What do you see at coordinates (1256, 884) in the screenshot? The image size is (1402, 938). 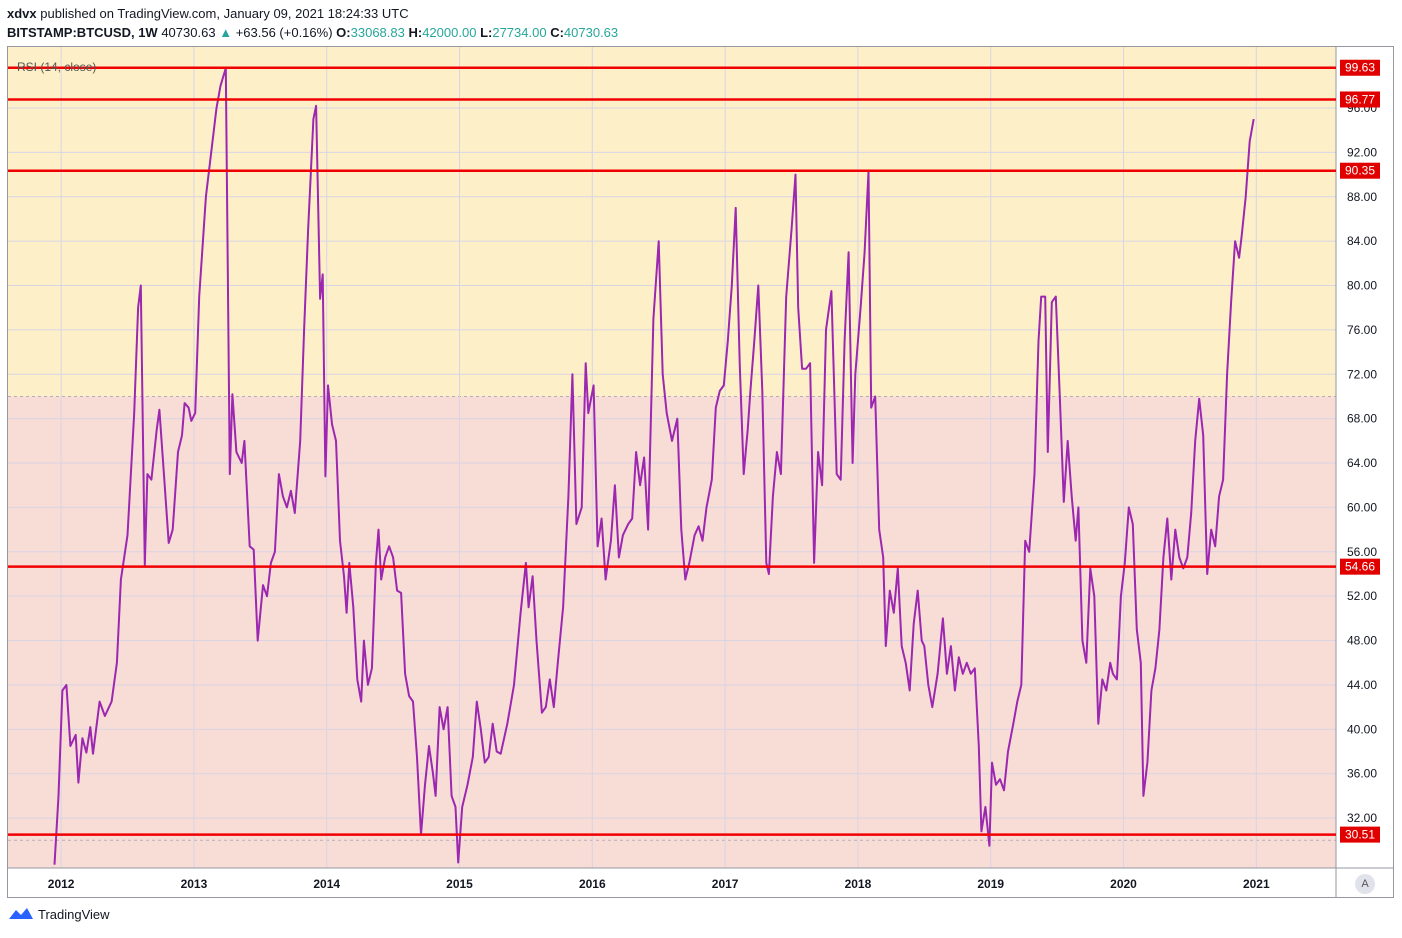 I see `x-tick-label: 2021` at bounding box center [1256, 884].